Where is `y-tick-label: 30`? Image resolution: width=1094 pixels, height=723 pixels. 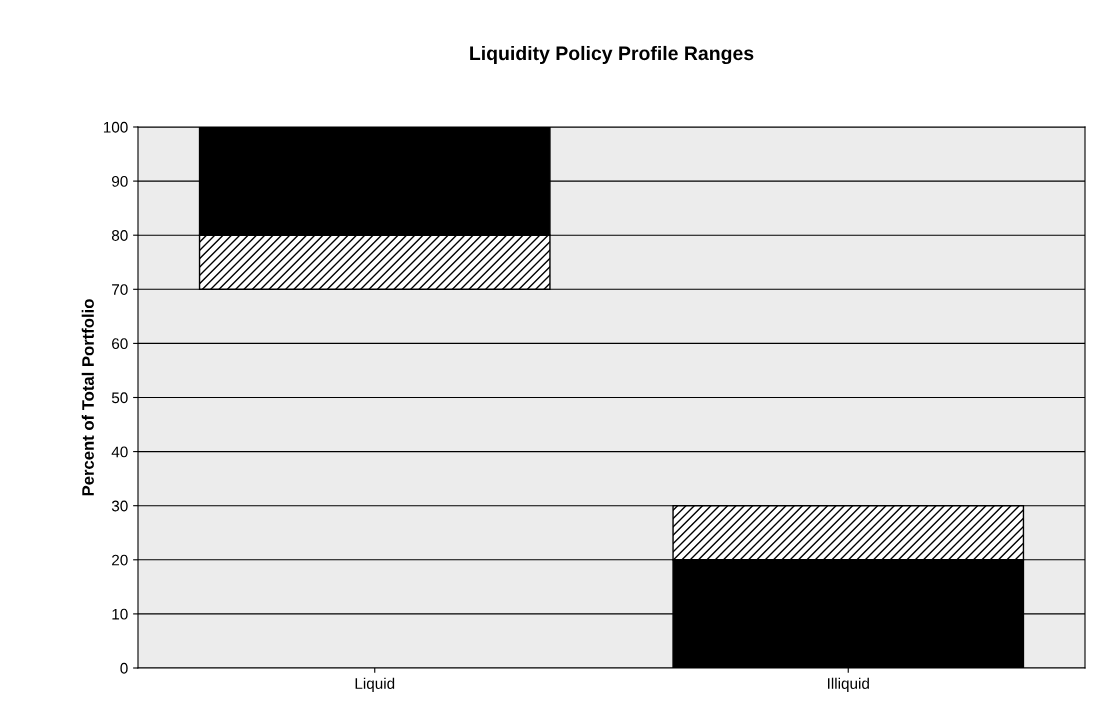 y-tick-label: 30 is located at coordinates (119, 506).